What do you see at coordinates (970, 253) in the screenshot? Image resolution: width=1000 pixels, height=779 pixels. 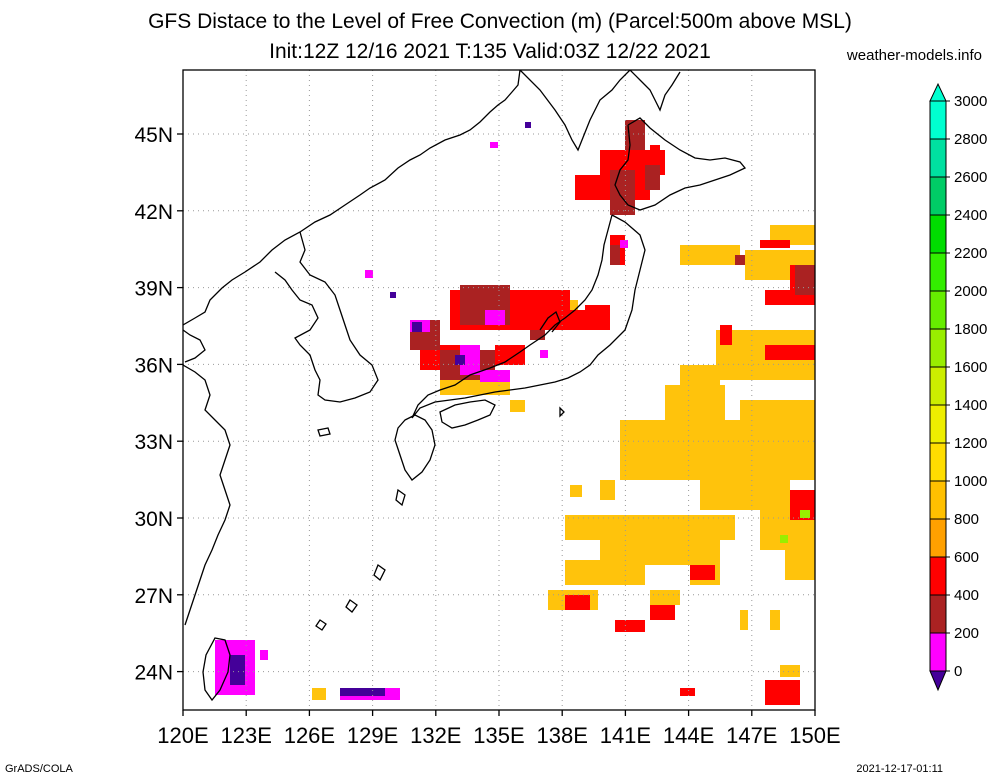 I see `colorbar-label: 2200` at bounding box center [970, 253].